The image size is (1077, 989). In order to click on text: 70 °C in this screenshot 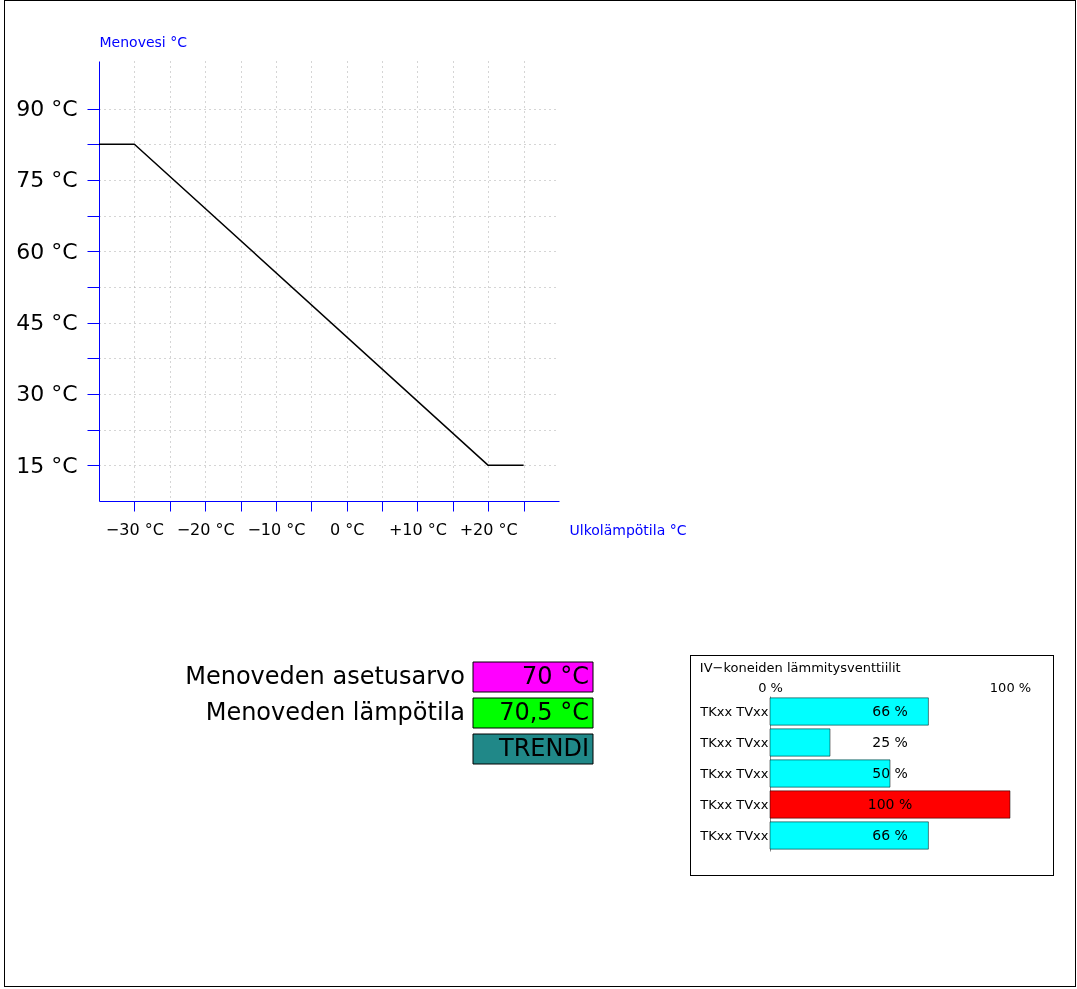, I will do `click(555, 676)`.